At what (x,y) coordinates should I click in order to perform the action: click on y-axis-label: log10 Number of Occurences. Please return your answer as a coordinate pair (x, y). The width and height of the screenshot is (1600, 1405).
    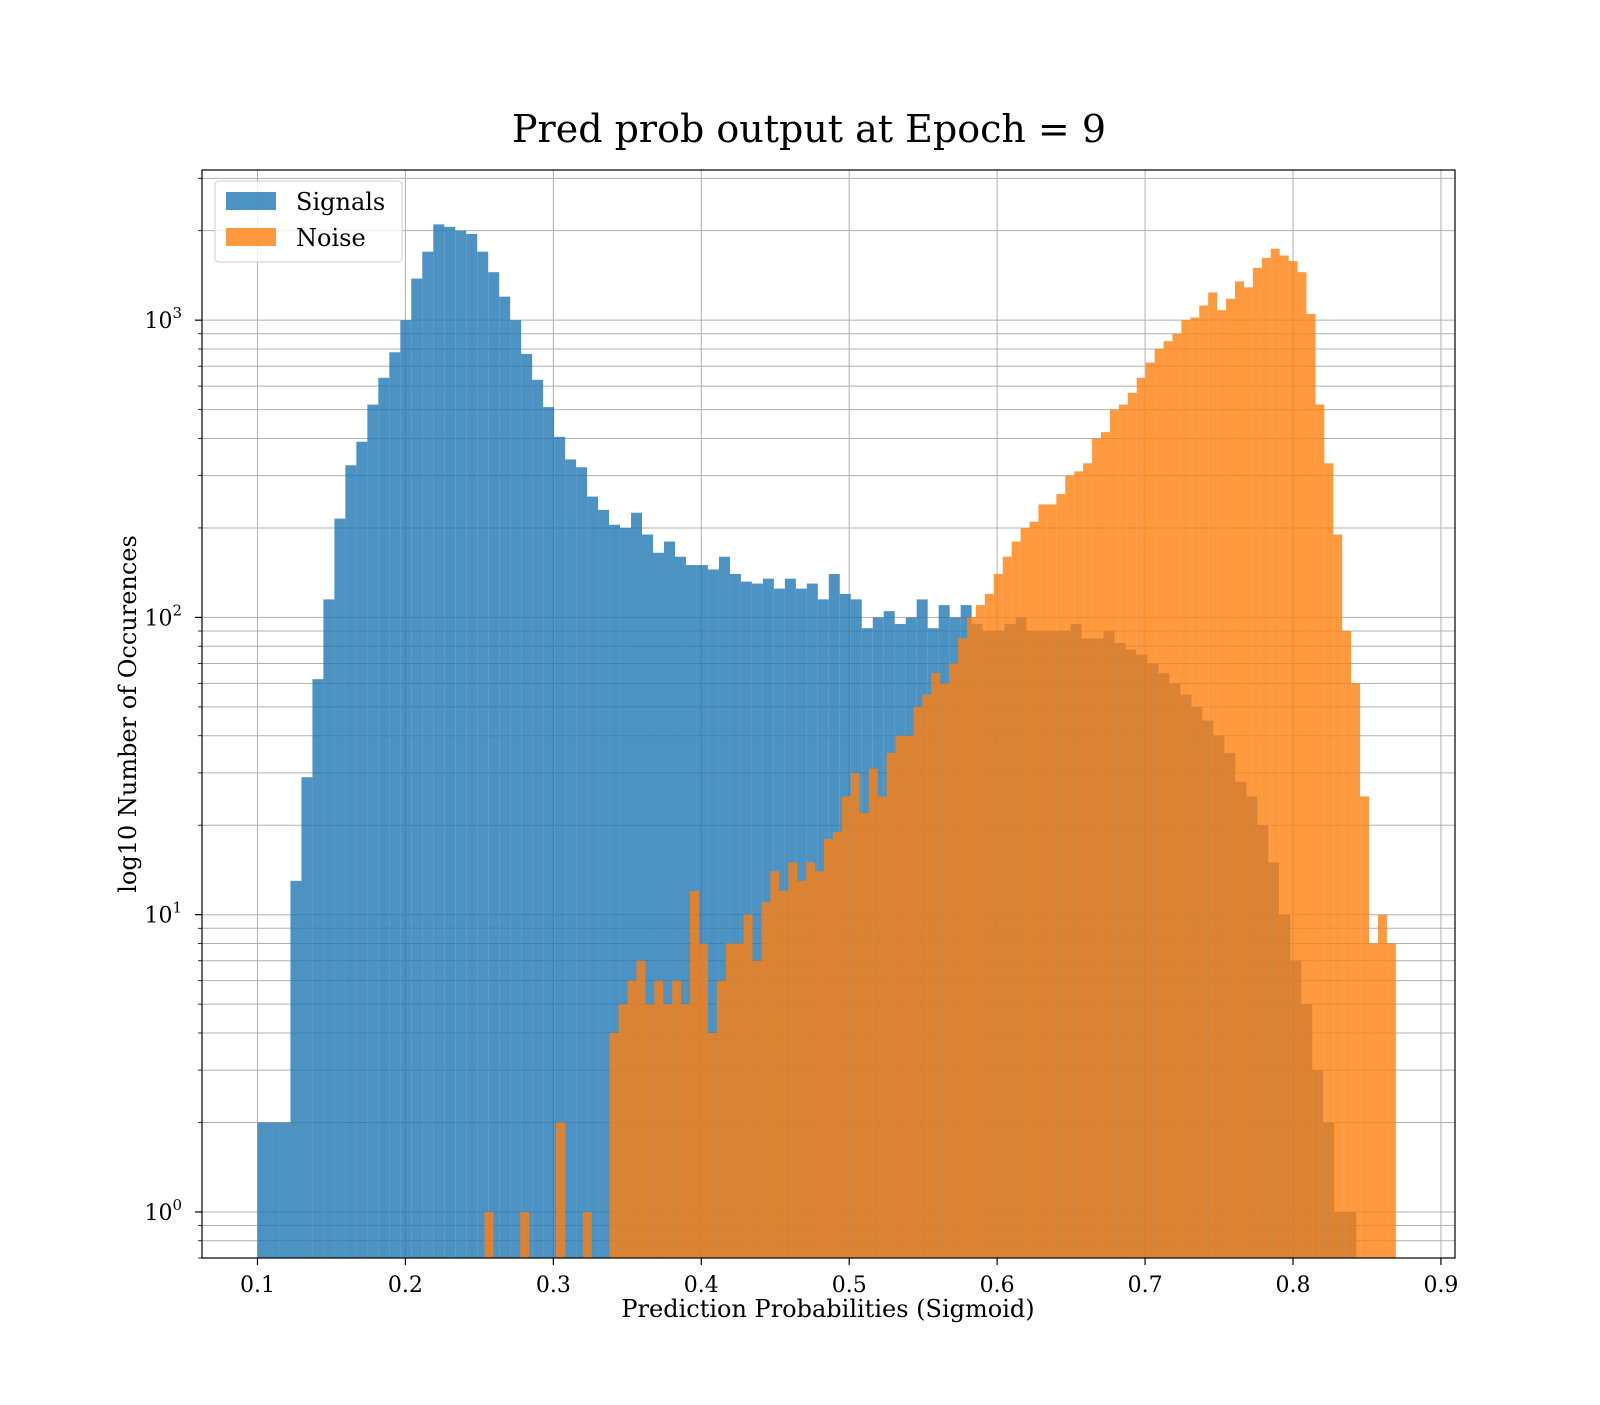
    Looking at the image, I should click on (128, 714).